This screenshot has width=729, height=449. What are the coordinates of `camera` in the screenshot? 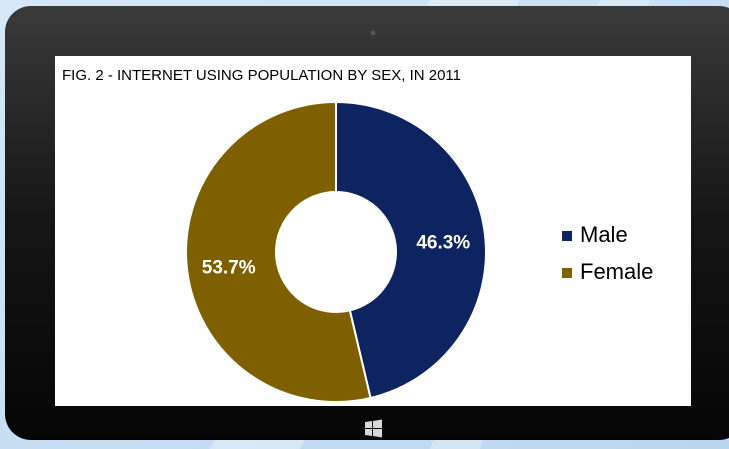 It's located at (373, 33).